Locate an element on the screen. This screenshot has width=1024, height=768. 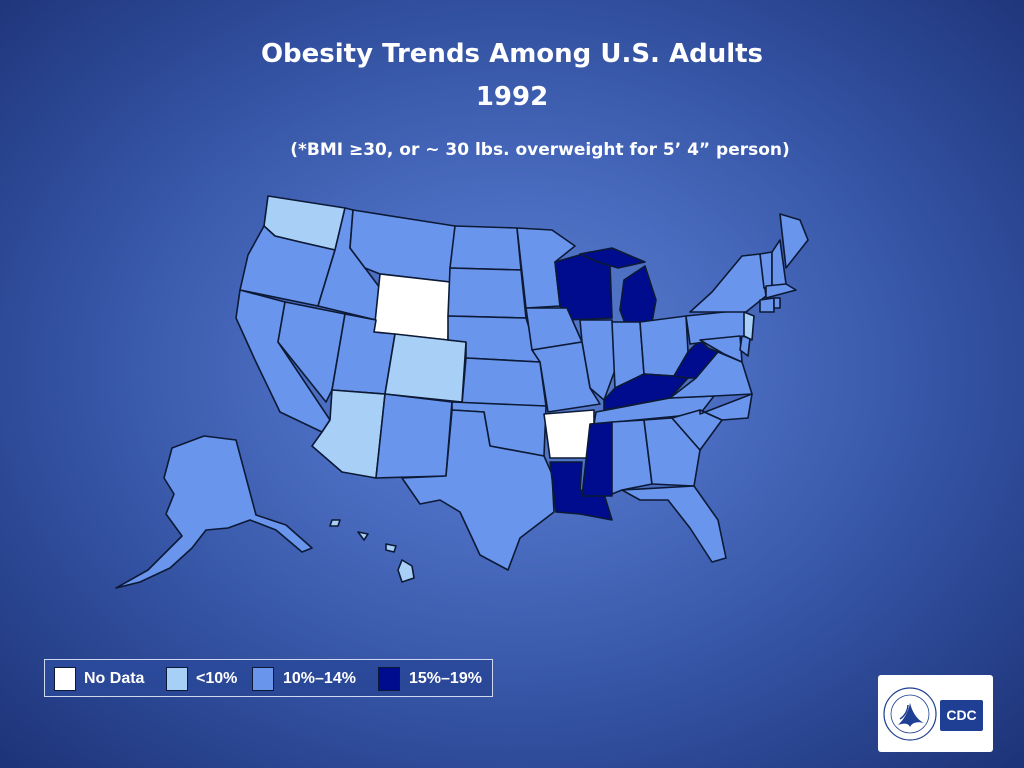
legend-swatch-lt10 is located at coordinates (177, 679).